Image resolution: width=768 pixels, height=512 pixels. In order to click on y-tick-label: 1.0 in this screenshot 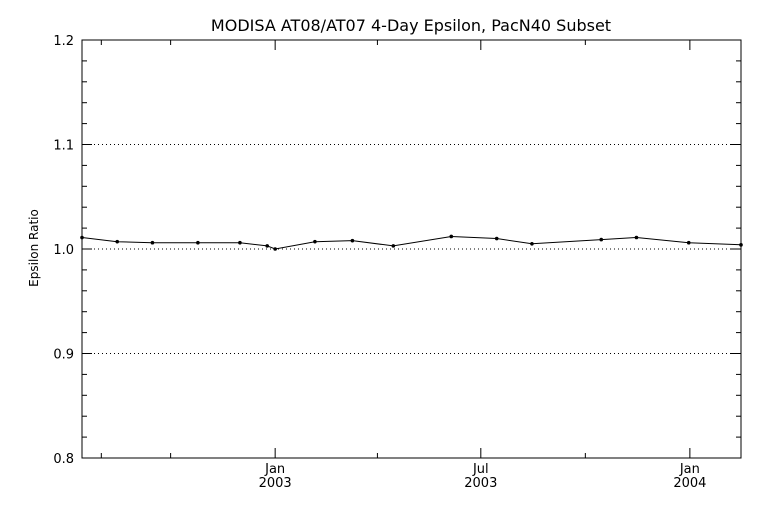, I will do `click(63, 250)`.